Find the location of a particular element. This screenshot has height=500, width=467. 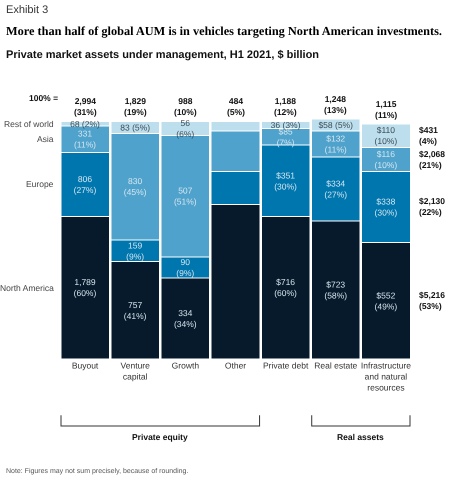

total-label: 1,248 (13%) is located at coordinates (335, 105).